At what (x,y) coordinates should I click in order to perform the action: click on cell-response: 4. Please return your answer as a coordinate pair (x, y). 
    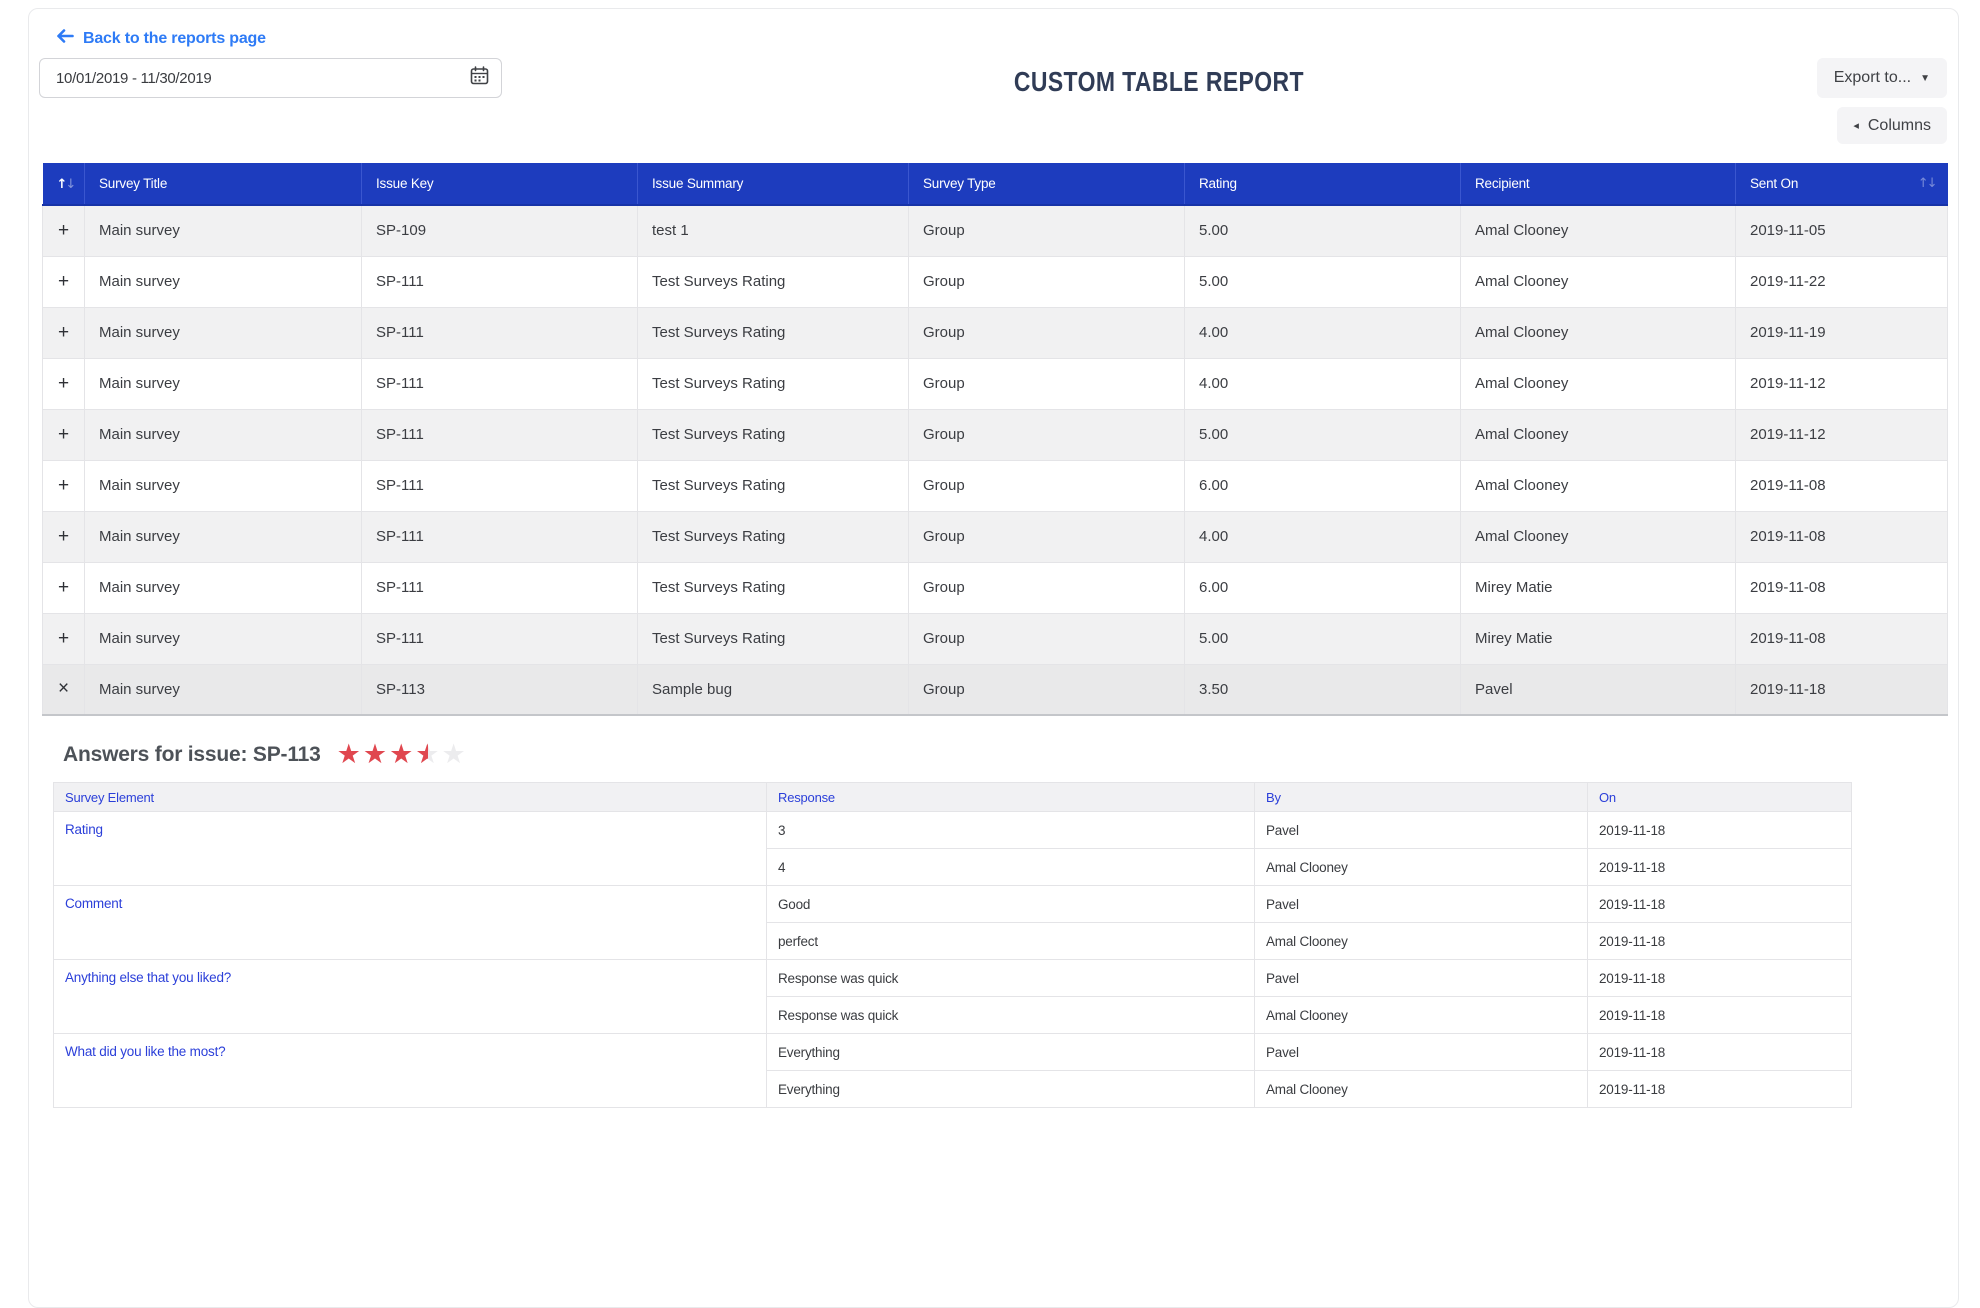
    Looking at the image, I should click on (1010, 867).